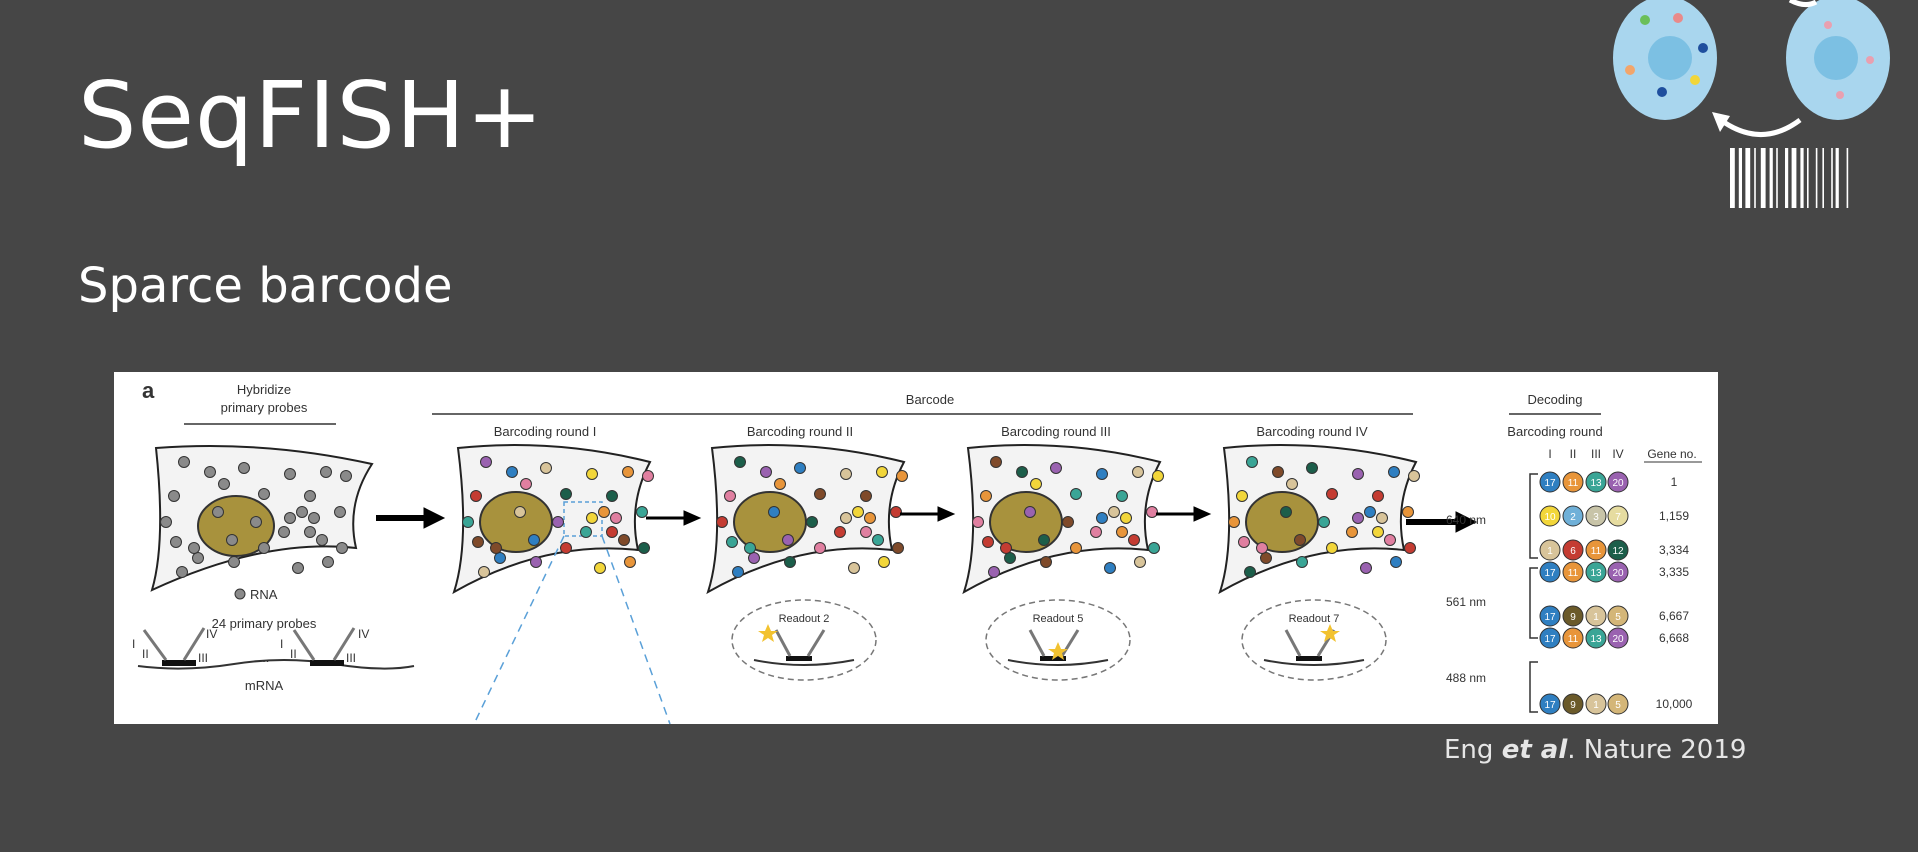  I want to click on decoding-code-label: 13, so click(1596, 483).